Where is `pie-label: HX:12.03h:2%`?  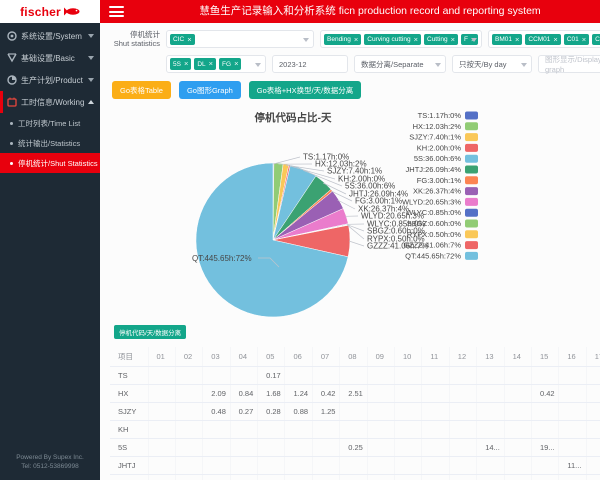
pie-label: HX:12.03h:2% is located at coordinates (341, 164).